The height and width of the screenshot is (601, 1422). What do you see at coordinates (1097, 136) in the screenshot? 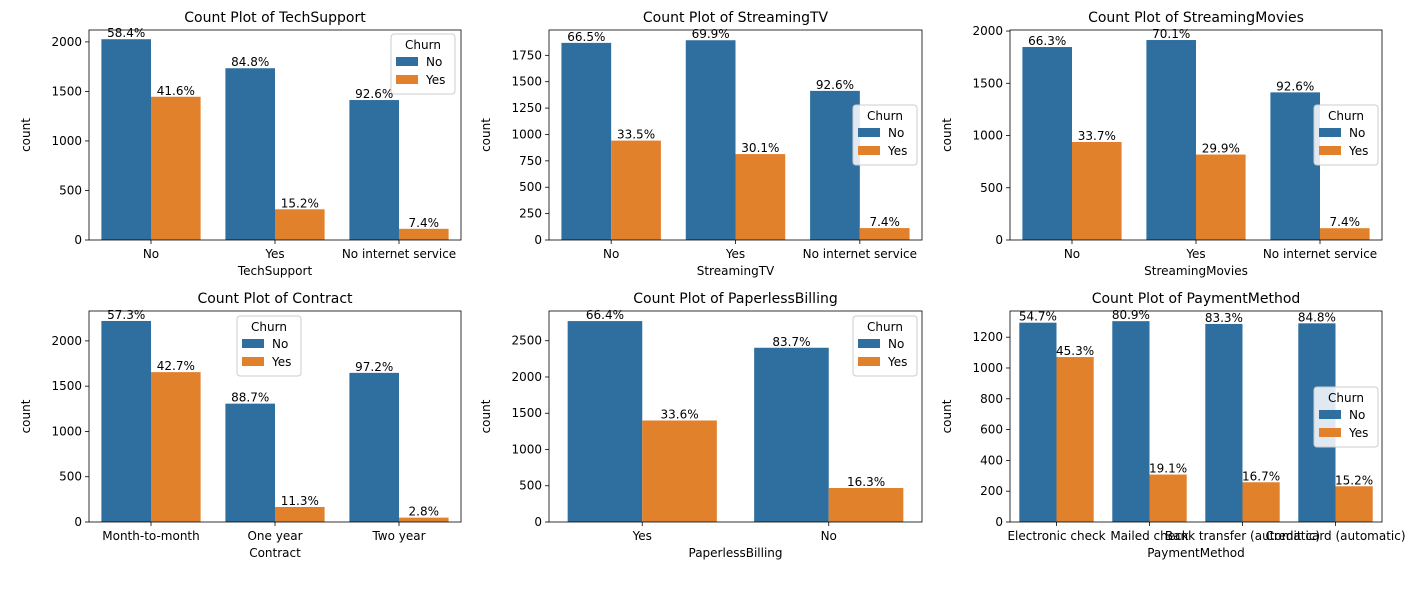
I see `bar-label: 33.7%` at bounding box center [1097, 136].